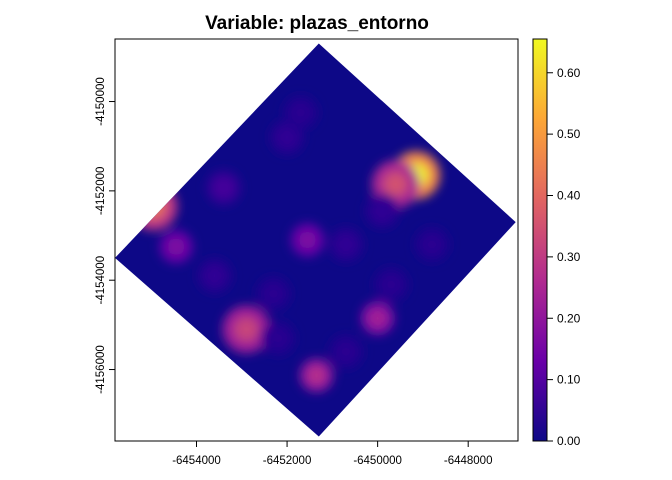 The width and height of the screenshot is (672, 480). What do you see at coordinates (569, 380) in the screenshot?
I see `colorbar-tick-label: 0.10` at bounding box center [569, 380].